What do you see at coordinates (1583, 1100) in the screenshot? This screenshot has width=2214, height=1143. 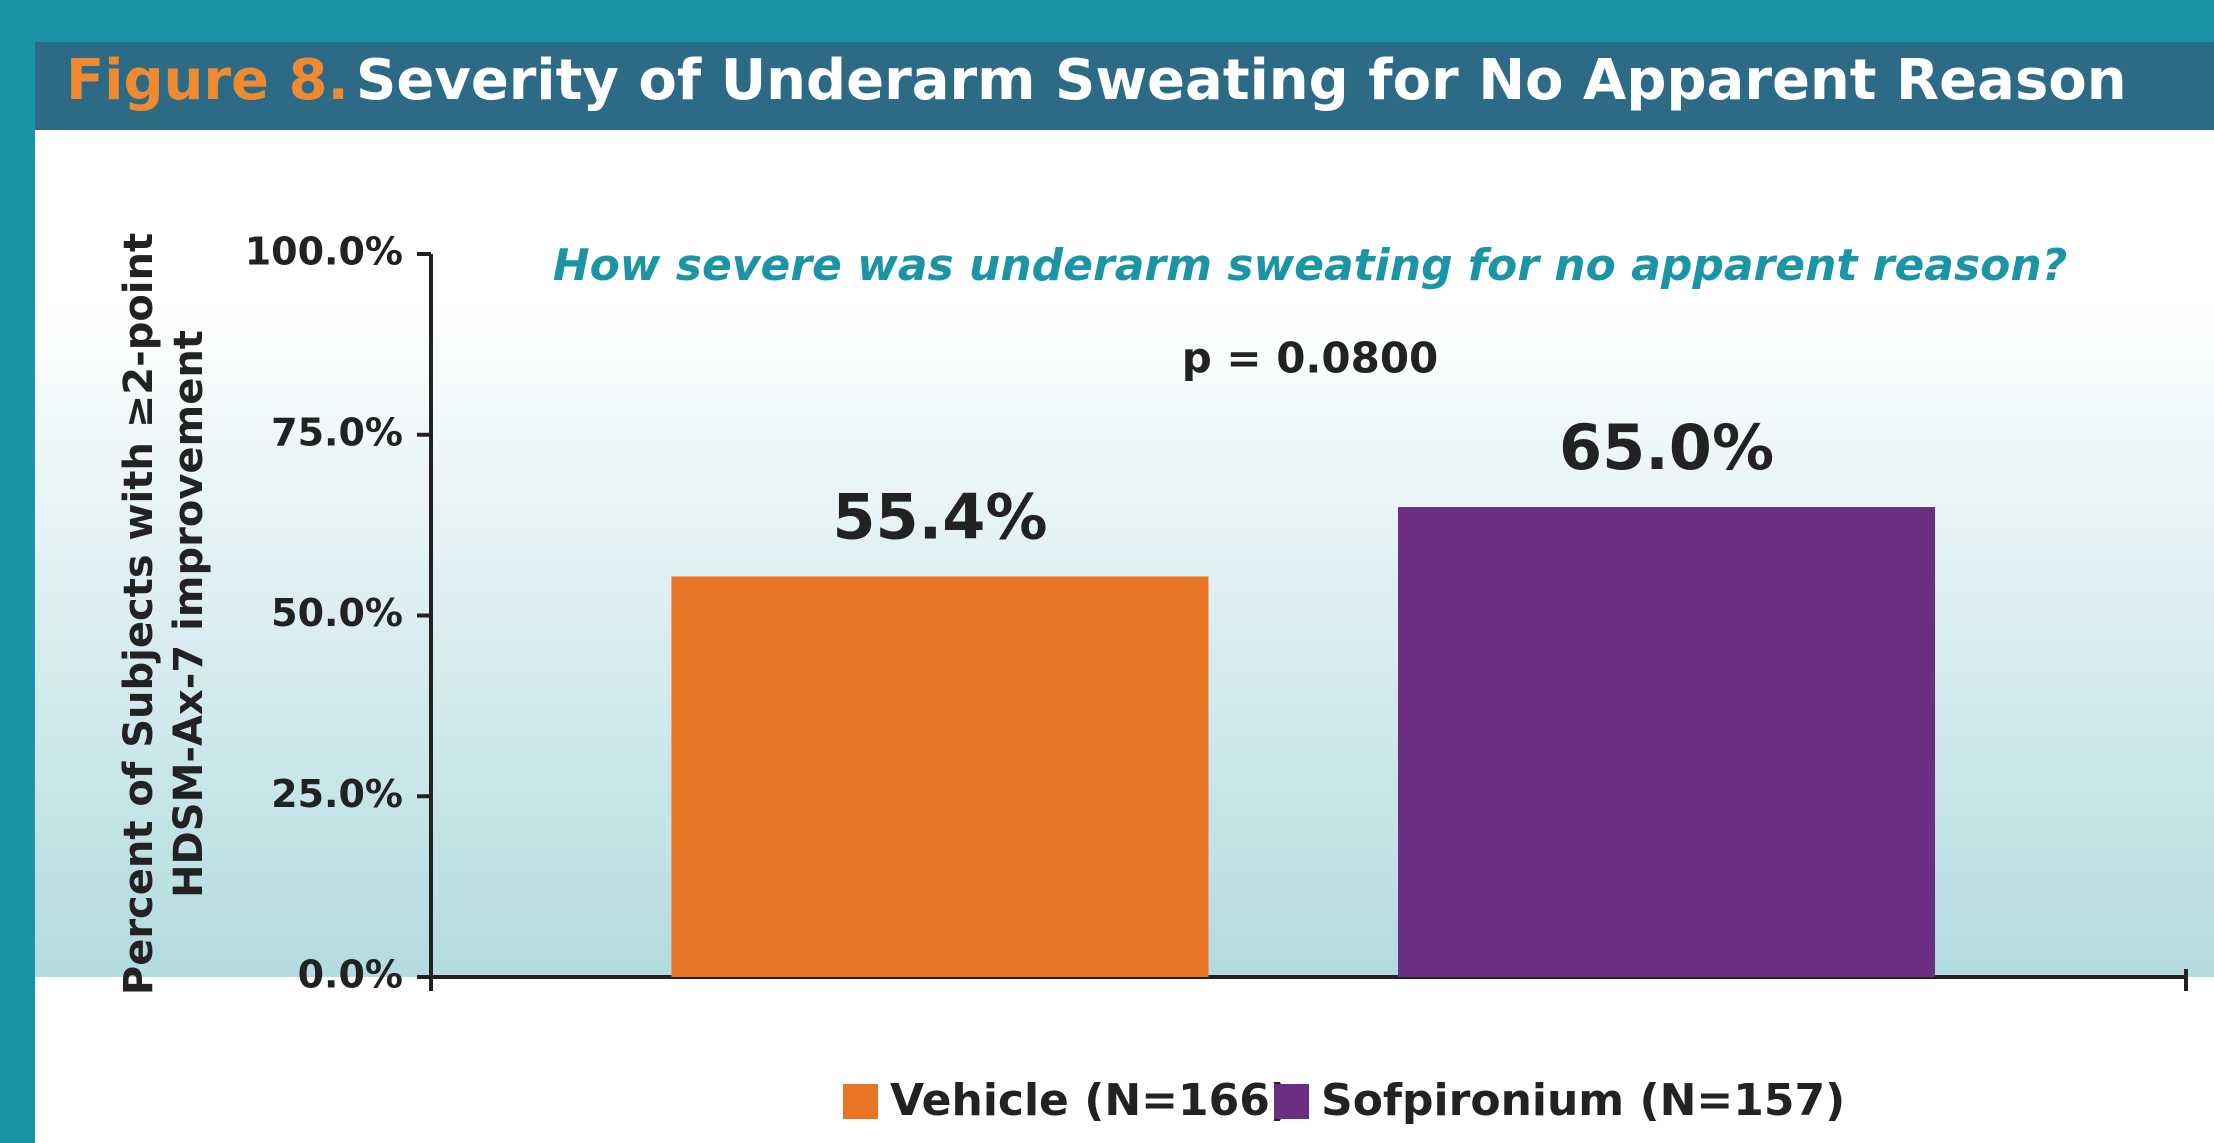 I see `legend-label: Sofpironium (N=157)` at bounding box center [1583, 1100].